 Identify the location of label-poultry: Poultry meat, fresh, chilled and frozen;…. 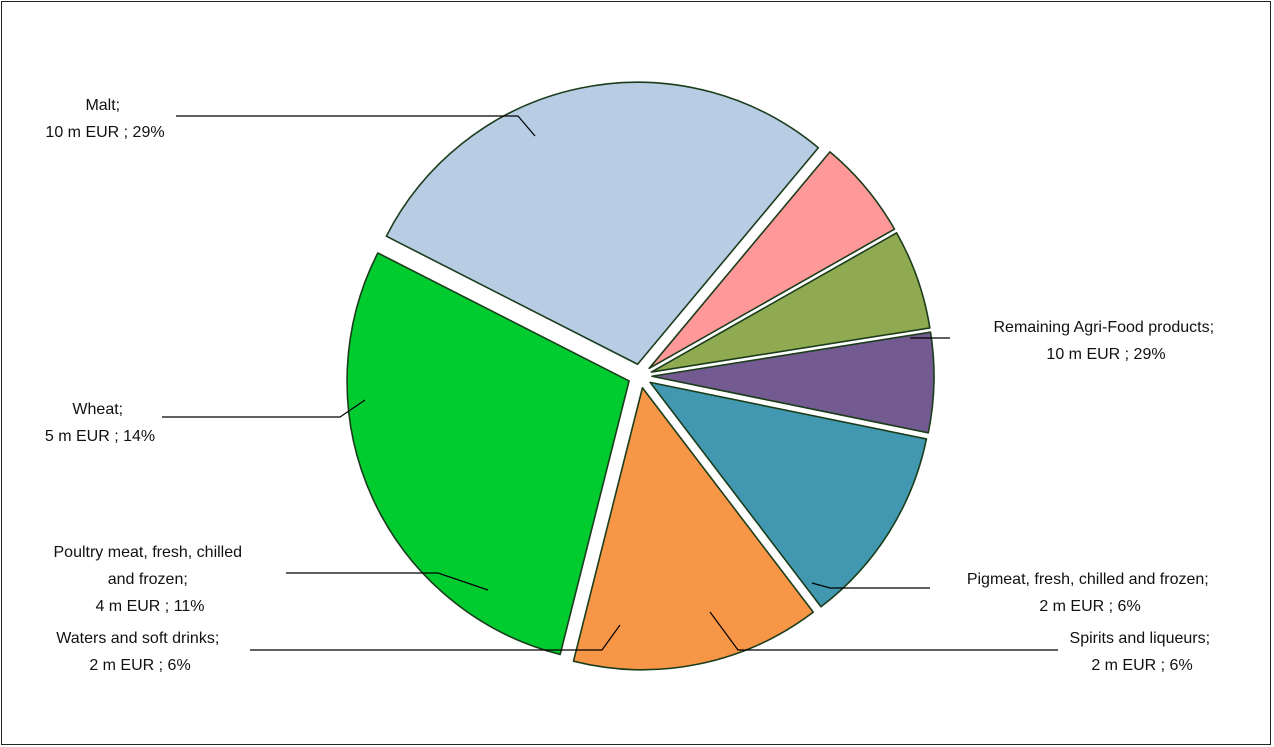
(150, 579).